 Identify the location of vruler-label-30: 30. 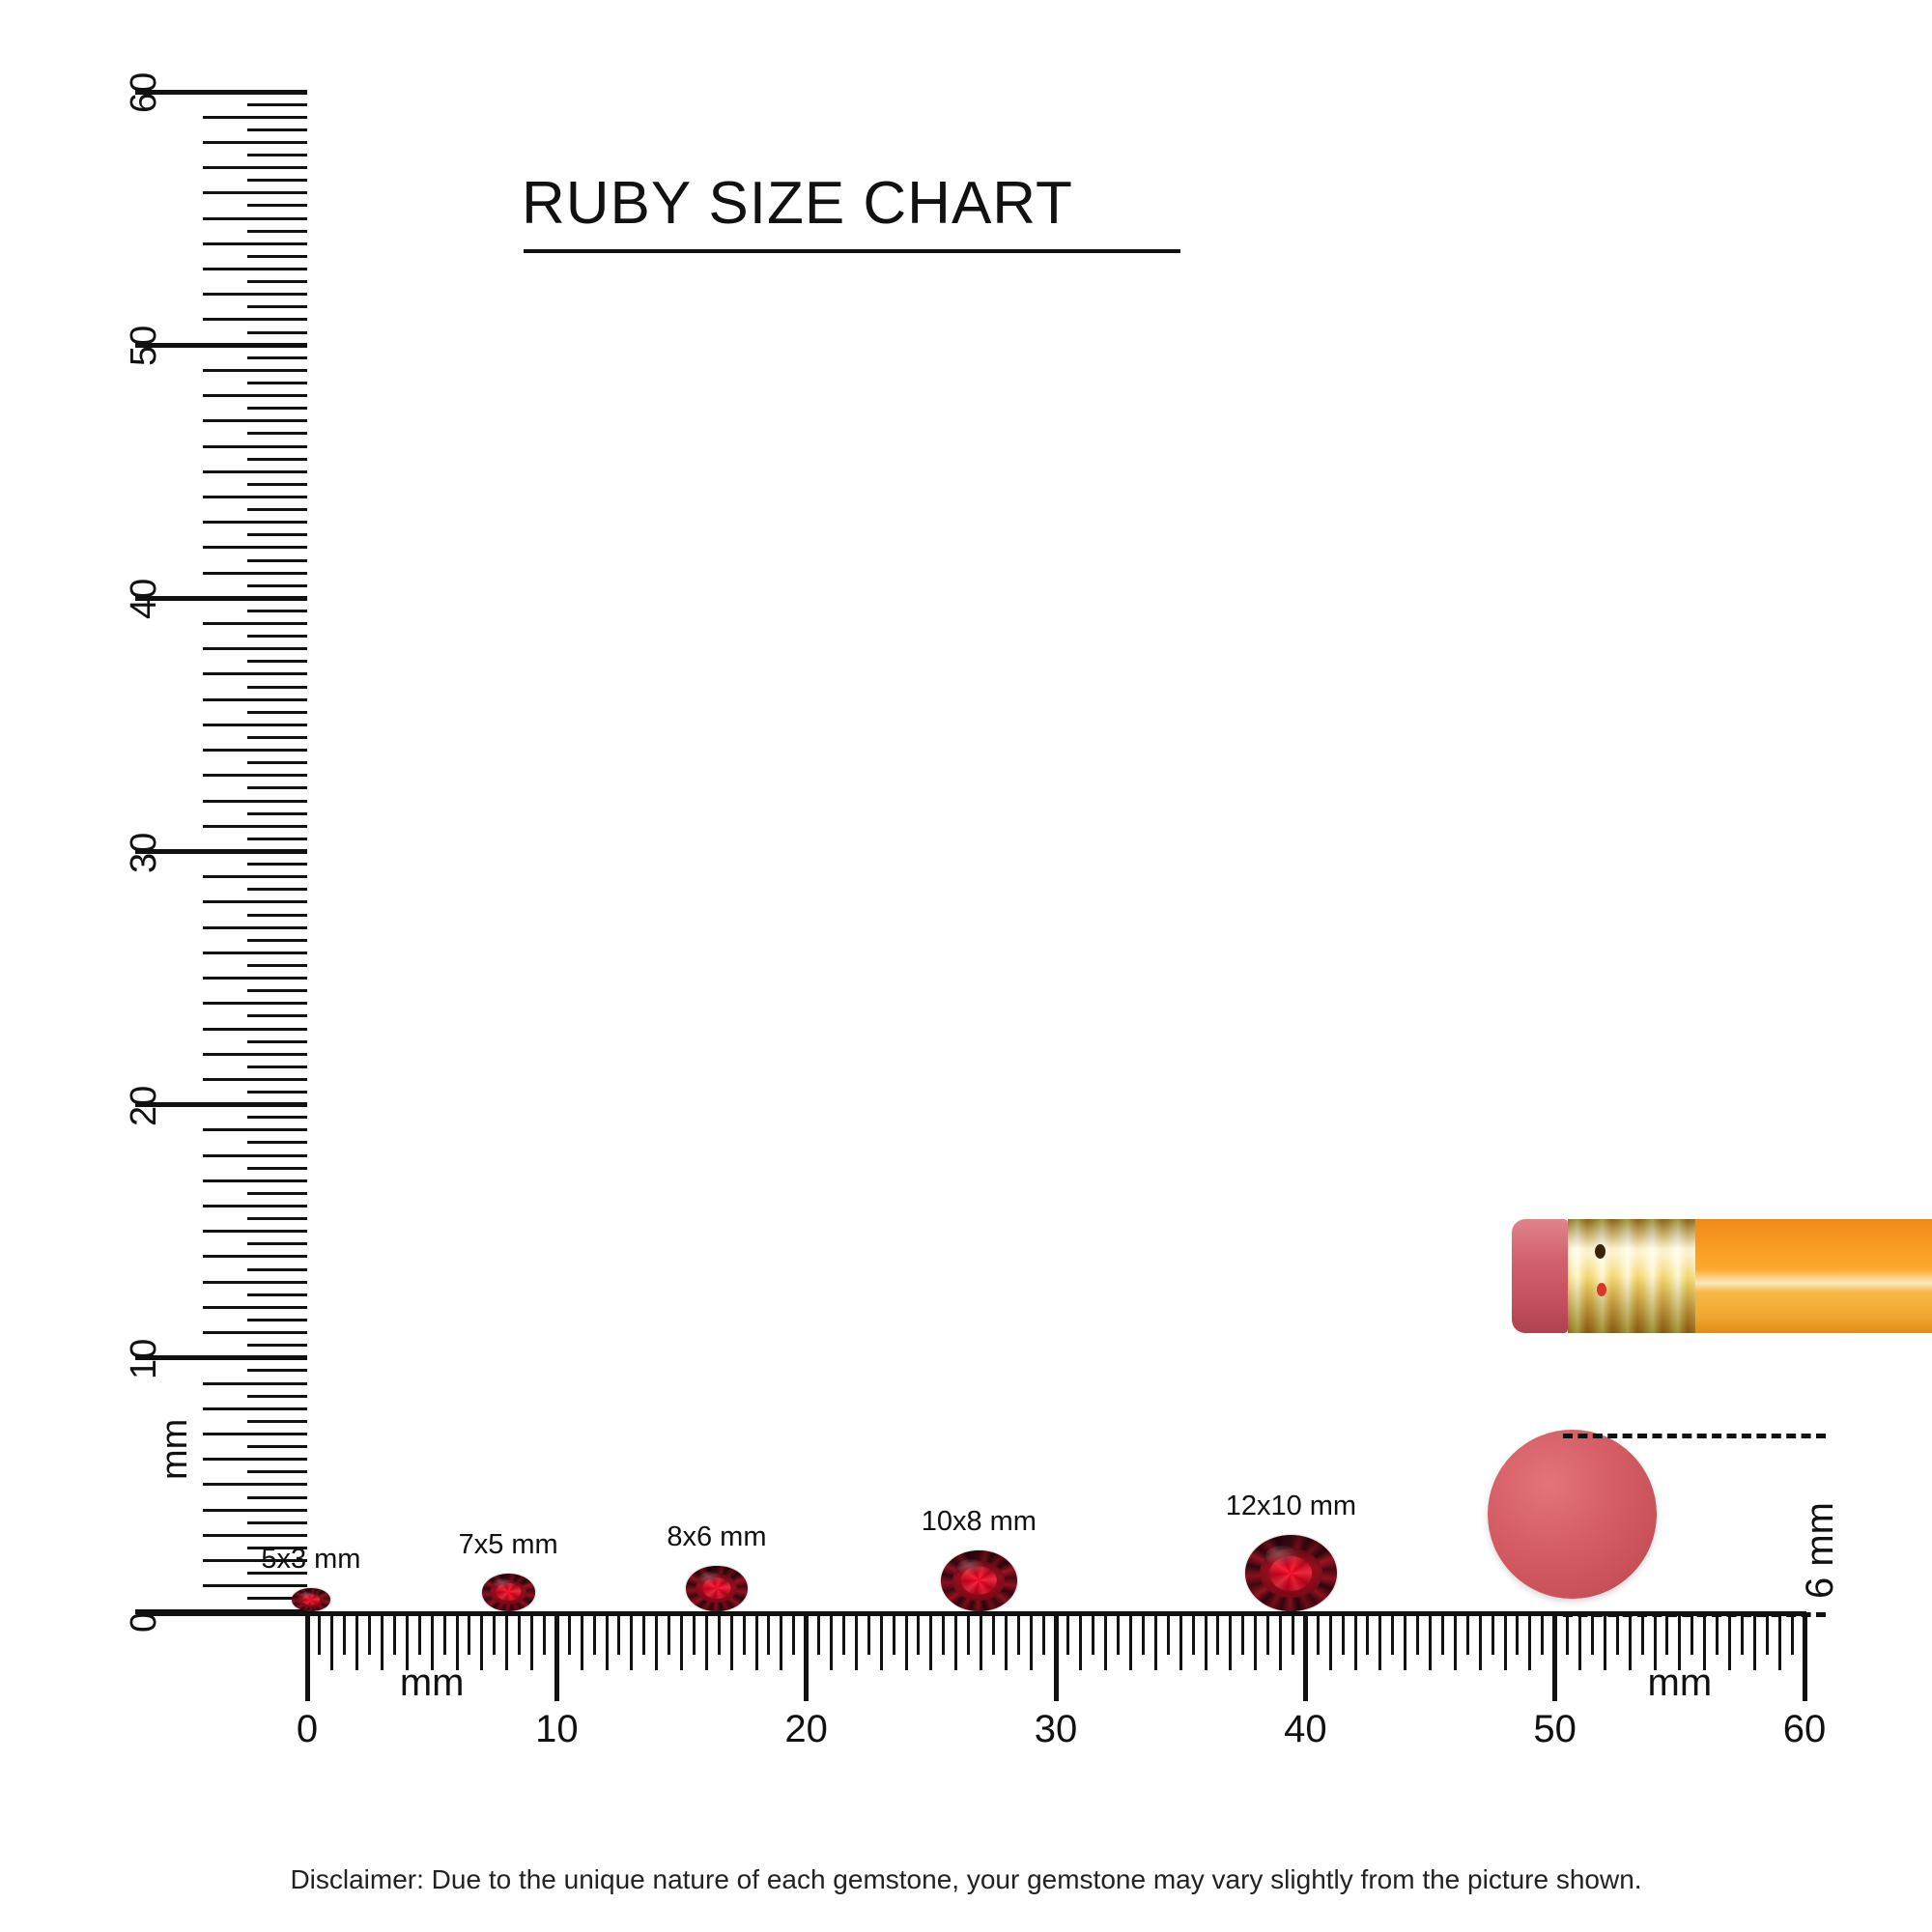
(144, 852).